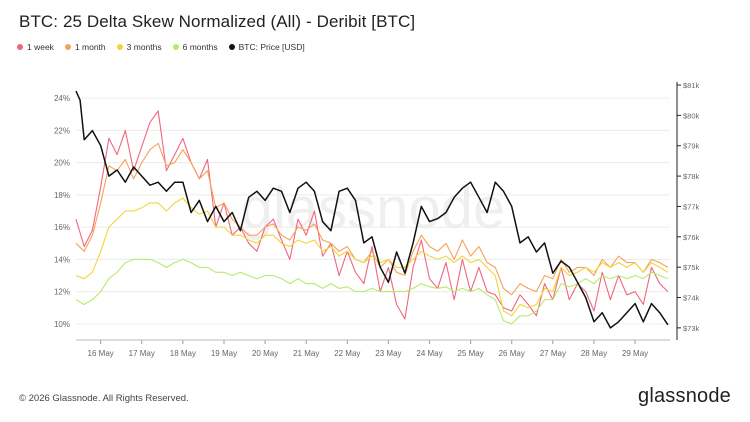  Describe the element at coordinates (62, 98) in the screenshot. I see `y-left-tick-label: 24%` at that location.